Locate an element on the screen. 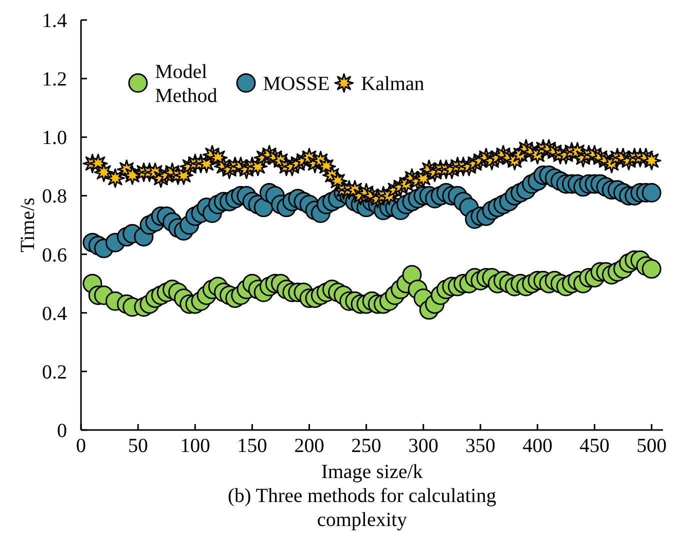  x-tick-label: 50 is located at coordinates (138, 446).